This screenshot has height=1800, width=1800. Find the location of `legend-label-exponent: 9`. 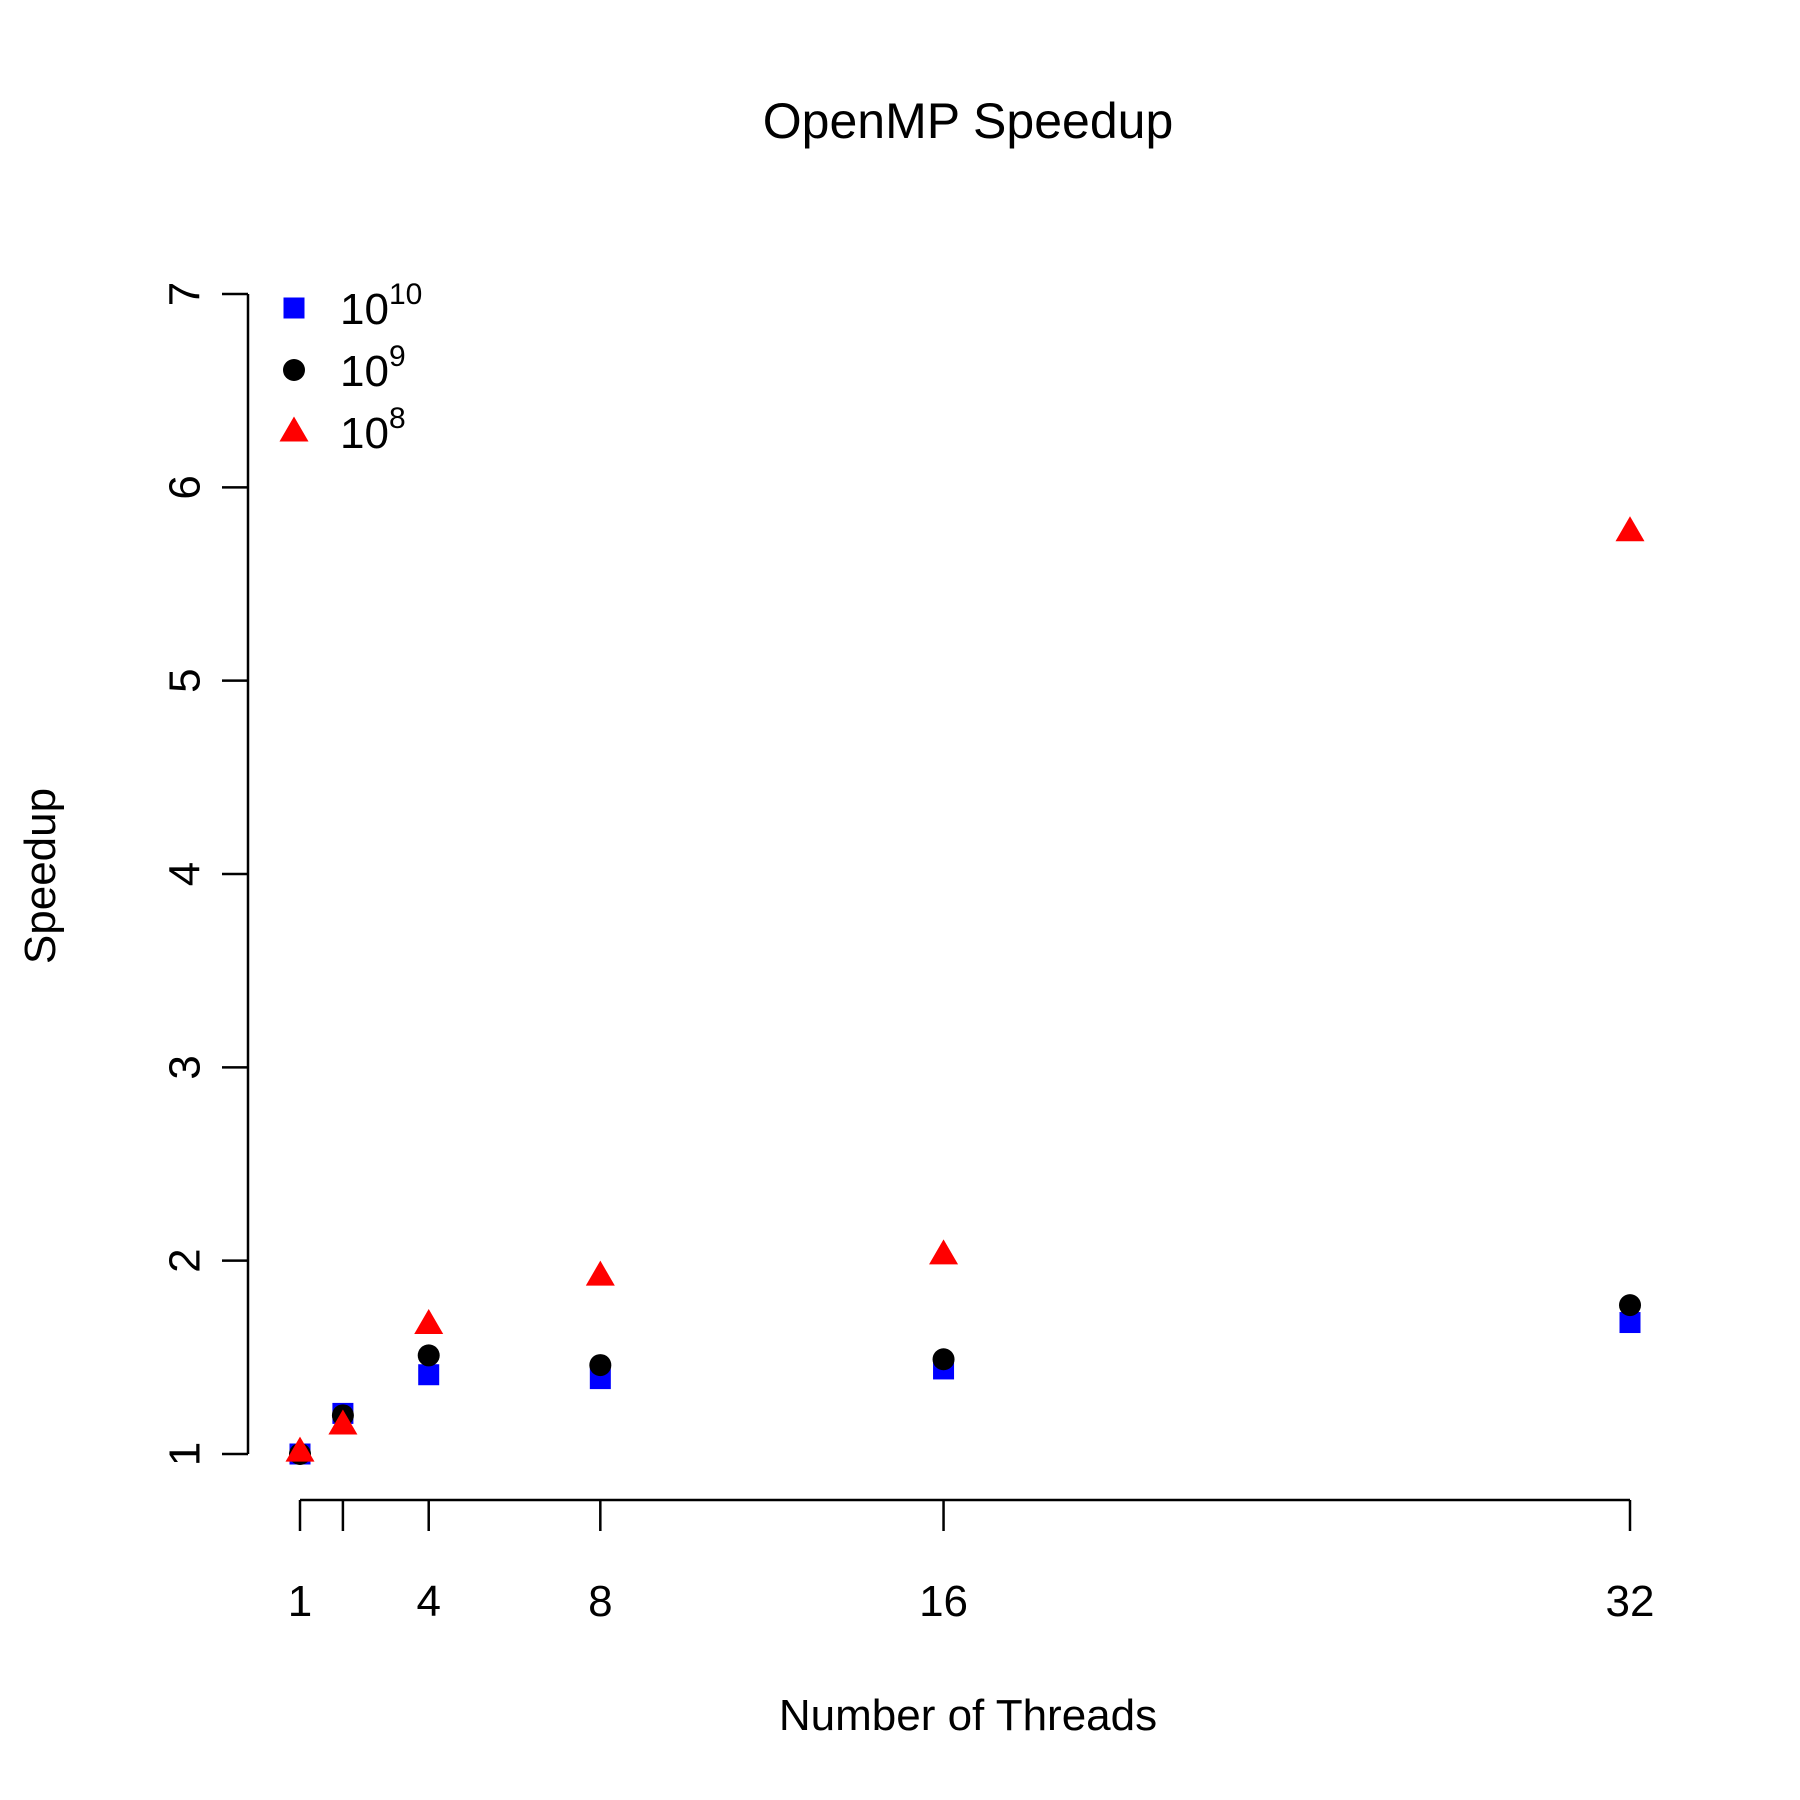

legend-label-exponent: 9 is located at coordinates (397, 356).